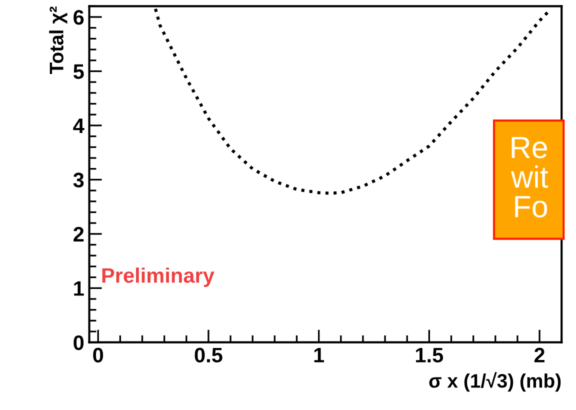 This screenshot has height=410, width=576. What do you see at coordinates (430, 355) in the screenshot?
I see `x-tick-label: 1.5` at bounding box center [430, 355].